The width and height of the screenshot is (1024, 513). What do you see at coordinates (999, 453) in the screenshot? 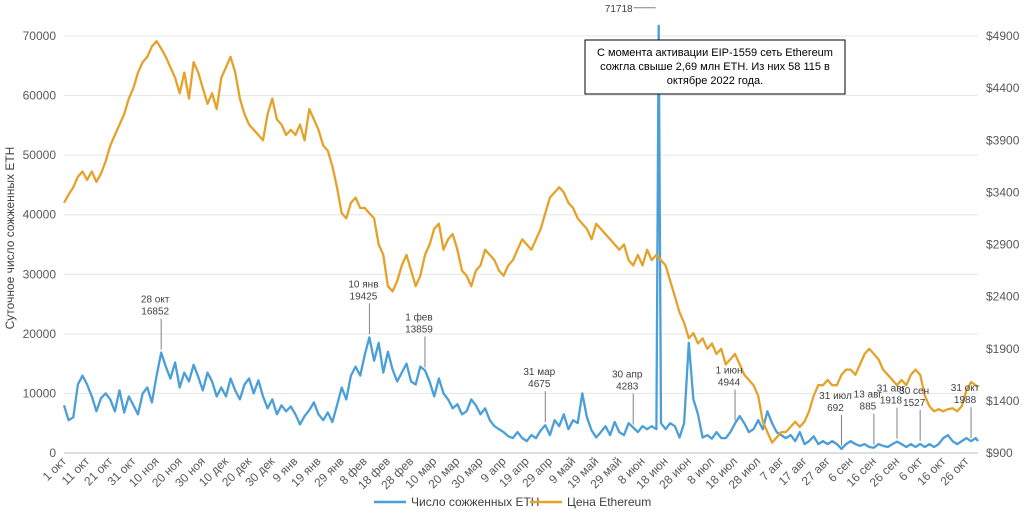
I see `right-tick-label: $900` at bounding box center [999, 453].